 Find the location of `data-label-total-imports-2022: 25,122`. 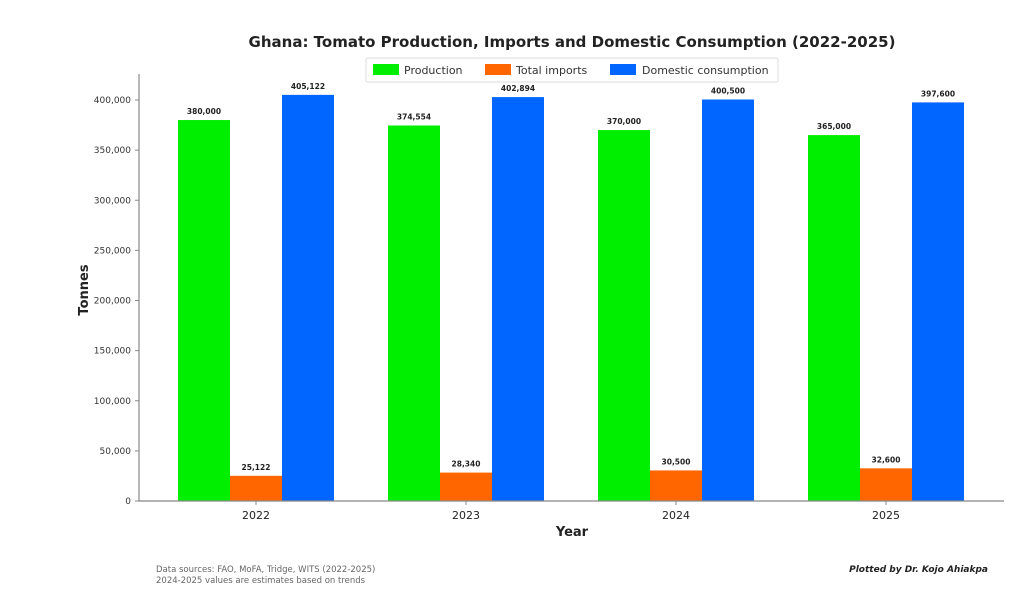

data-label-total-imports-2022: 25,122 is located at coordinates (256, 467).